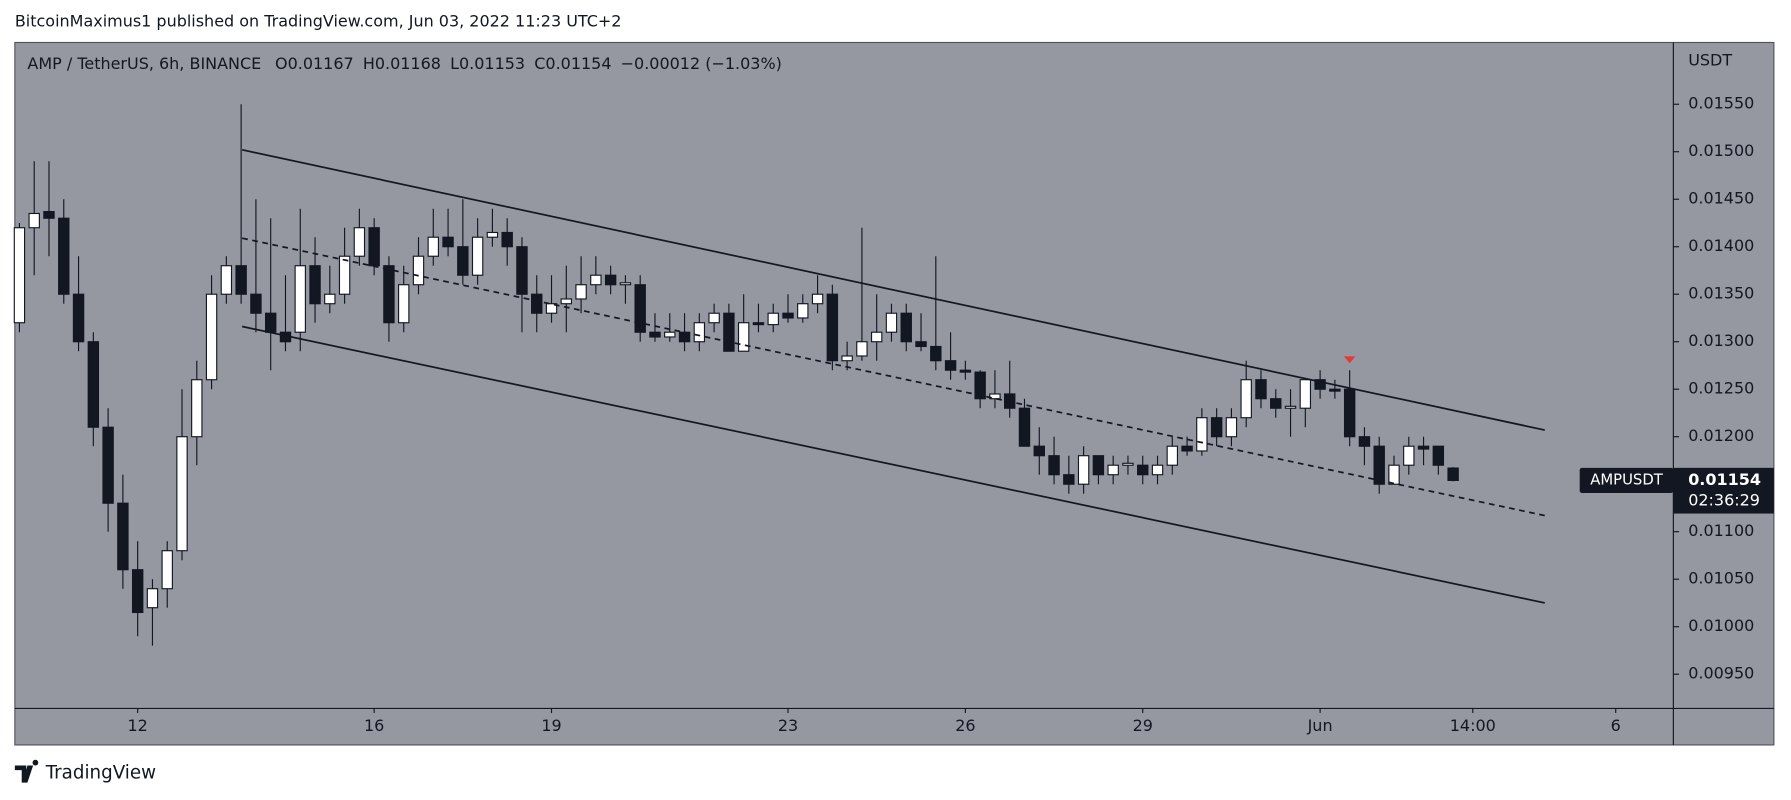 Image resolution: width=1791 pixels, height=800 pixels. Describe the element at coordinates (1710, 59) in the screenshot. I see `currency: USDT` at that location.